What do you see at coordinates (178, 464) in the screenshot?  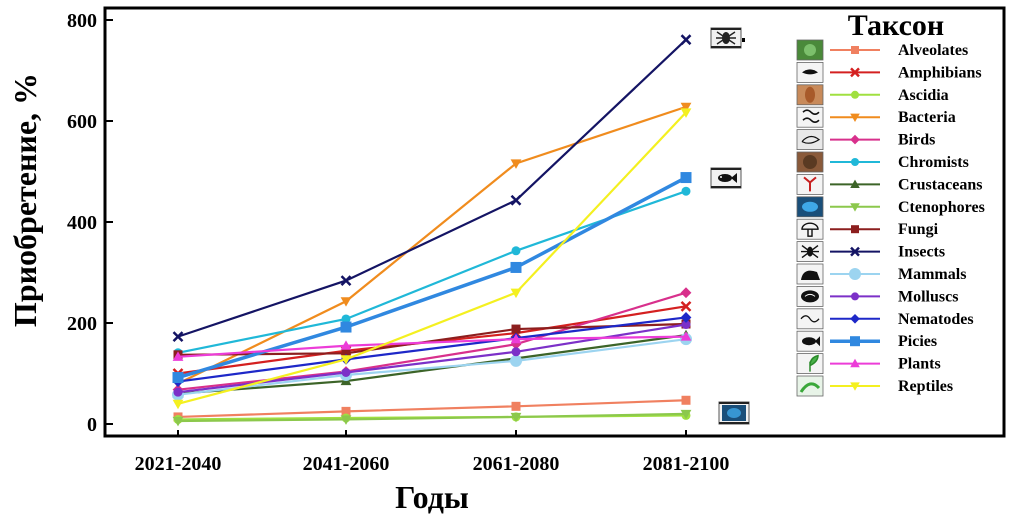 I see `x-tick-label: 2021-2040` at bounding box center [178, 464].